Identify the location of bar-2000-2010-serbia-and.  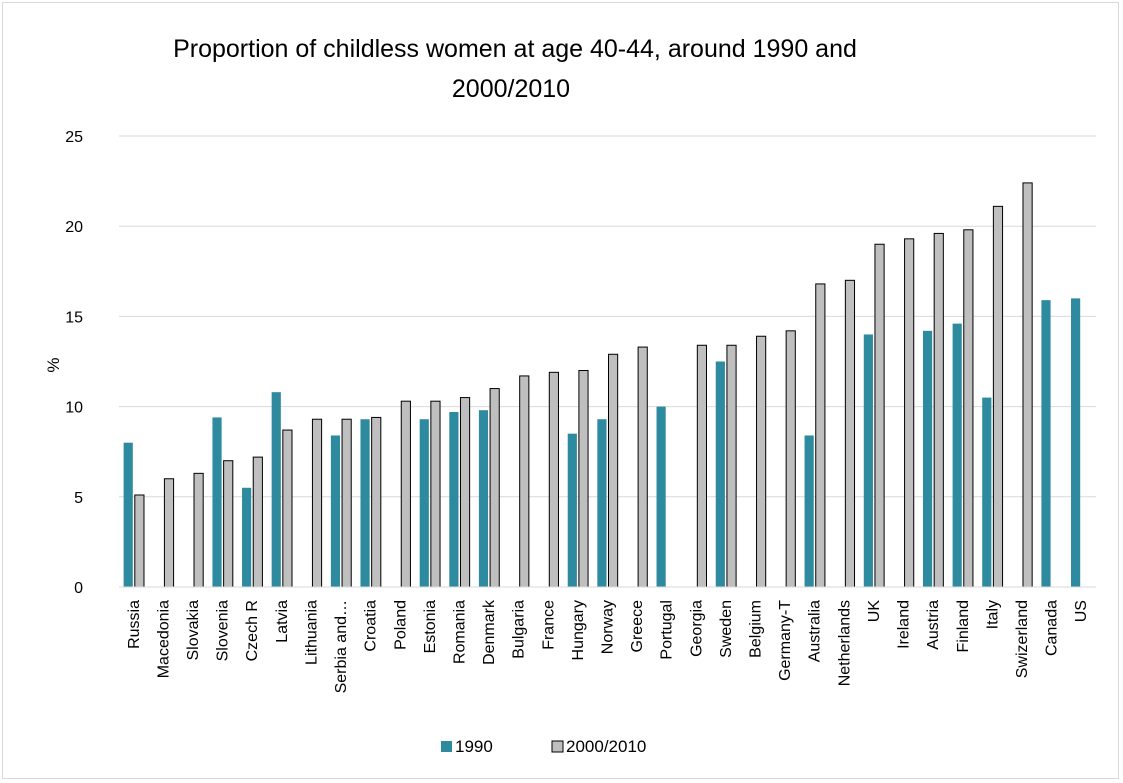
(346, 503).